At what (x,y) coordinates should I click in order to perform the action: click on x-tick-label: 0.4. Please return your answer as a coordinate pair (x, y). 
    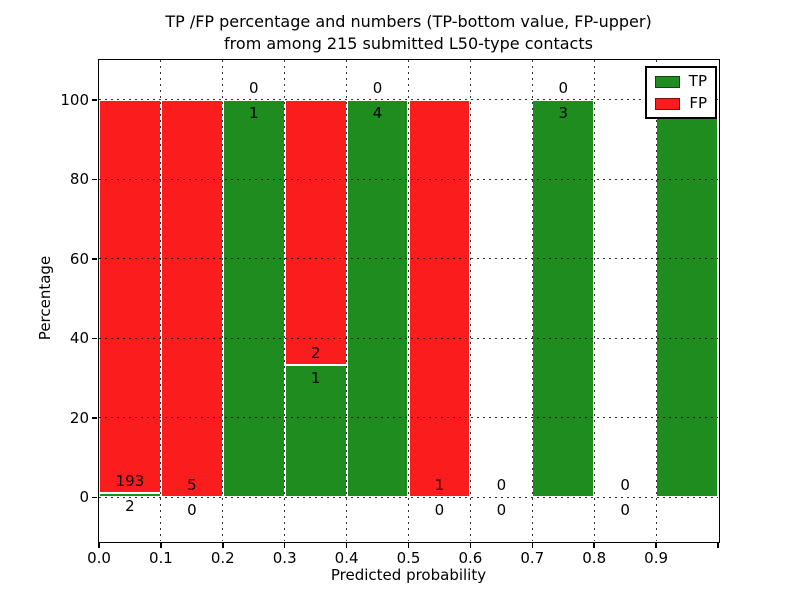
    Looking at the image, I should click on (346, 558).